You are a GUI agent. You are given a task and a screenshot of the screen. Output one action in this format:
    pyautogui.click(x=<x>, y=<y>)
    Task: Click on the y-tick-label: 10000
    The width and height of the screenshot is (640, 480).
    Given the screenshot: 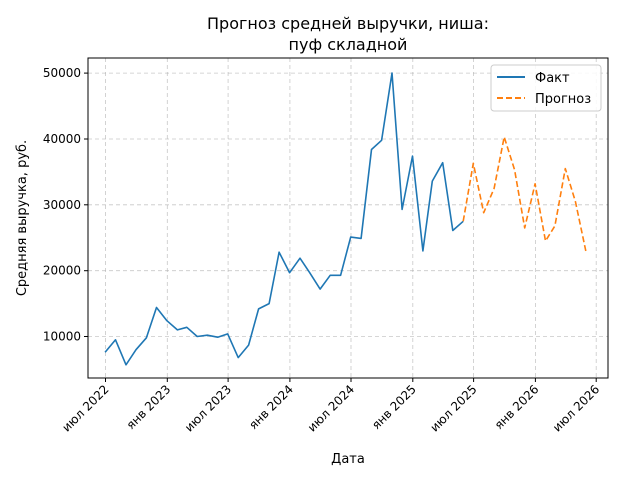 What is the action you would take?
    pyautogui.click(x=62, y=337)
    